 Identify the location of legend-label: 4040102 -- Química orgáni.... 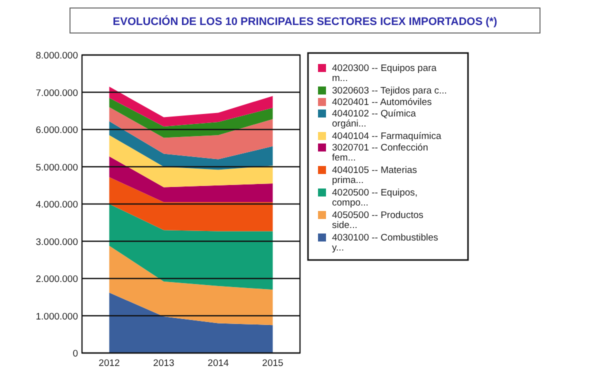
(374, 119).